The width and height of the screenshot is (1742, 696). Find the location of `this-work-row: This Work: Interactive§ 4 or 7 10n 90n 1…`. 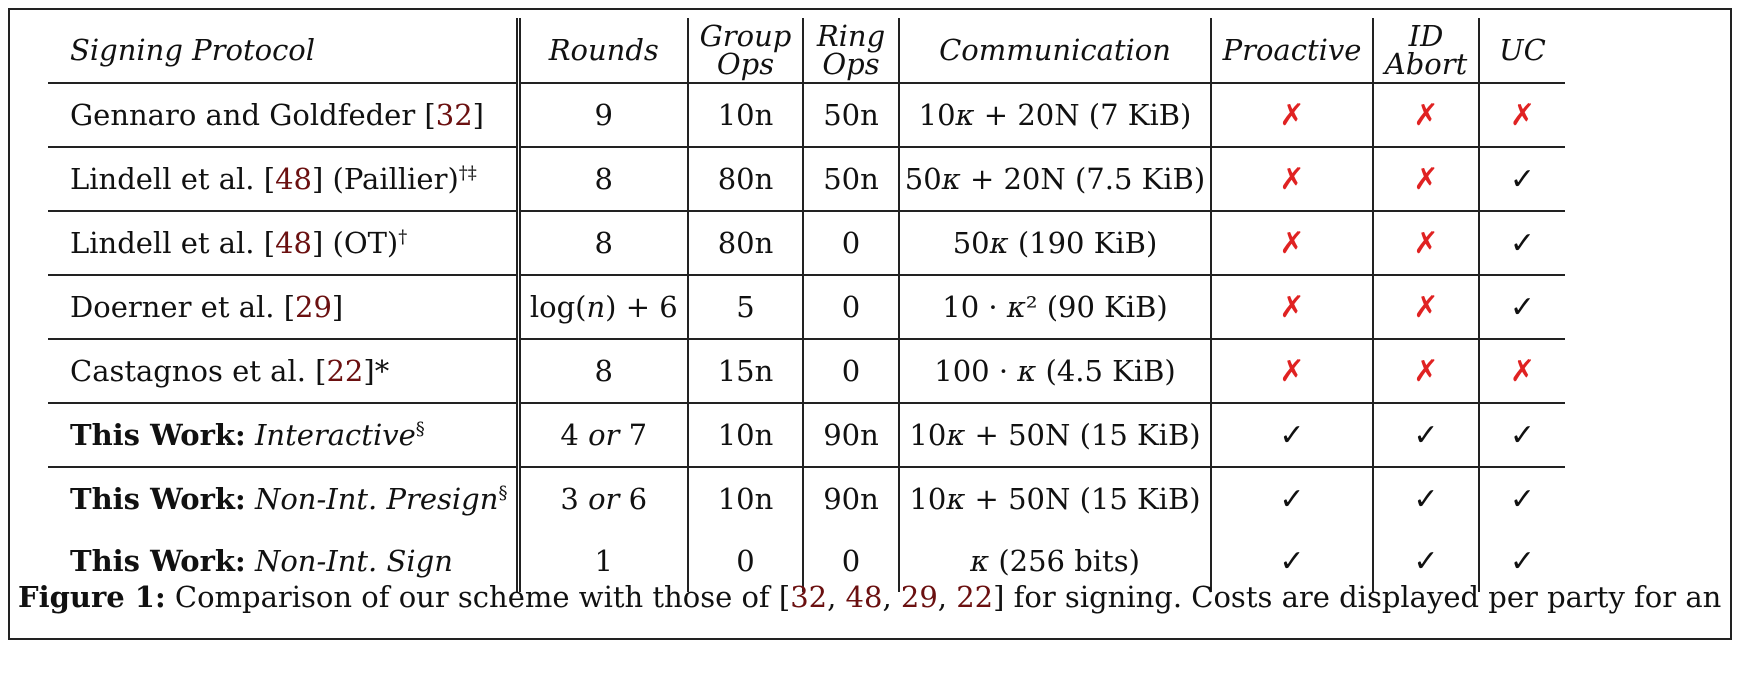

this-work-row: This Work: Interactive§ 4 or 7 10n 90n 1… is located at coordinates (806, 435).